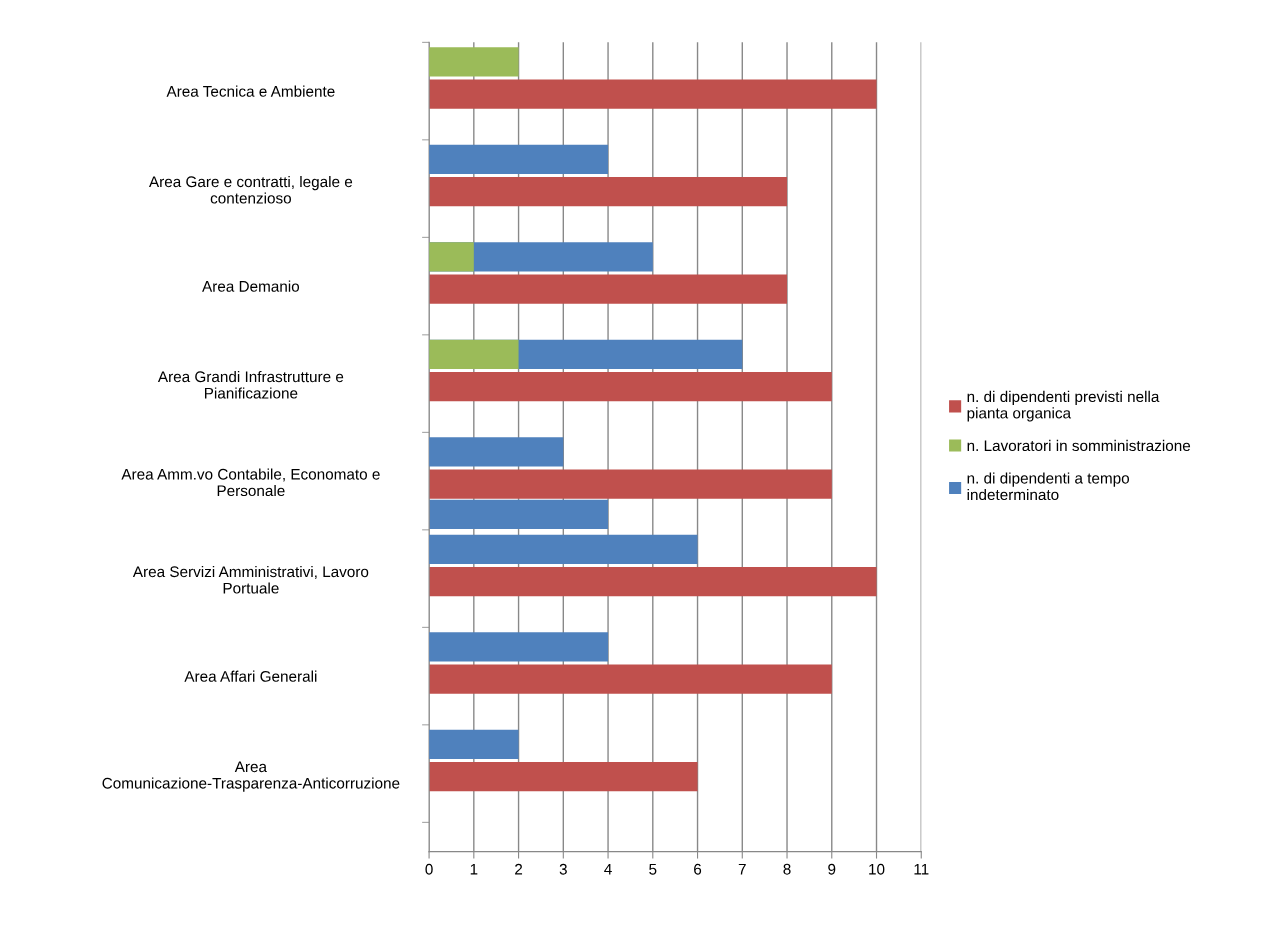 This screenshot has height=941, width=1262. I want to click on x-tick-label: 6, so click(698, 869).